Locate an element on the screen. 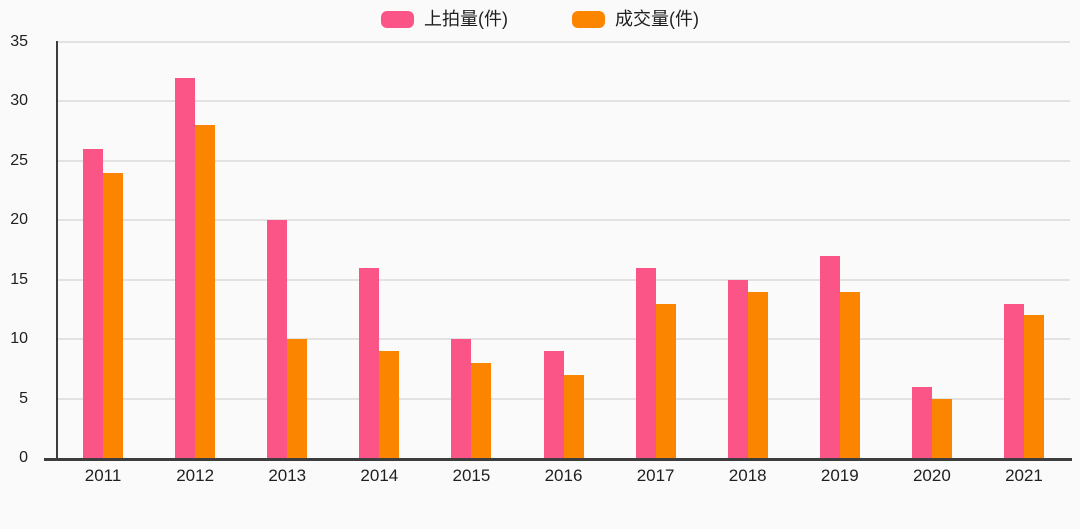  y-tick-label-35: 35 is located at coordinates (19, 41).